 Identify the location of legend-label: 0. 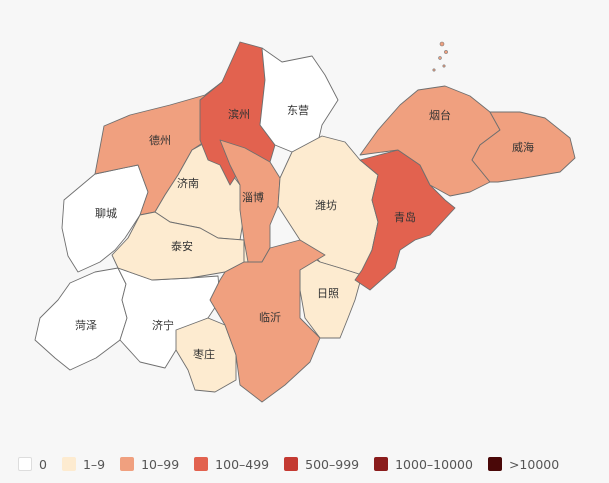
(43, 464).